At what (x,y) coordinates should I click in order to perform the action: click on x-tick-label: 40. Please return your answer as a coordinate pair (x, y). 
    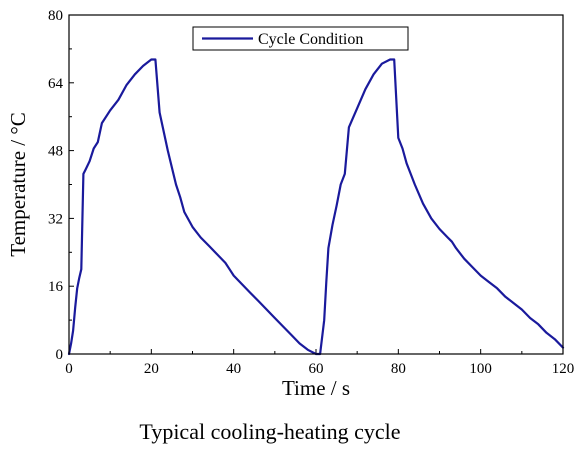
    Looking at the image, I should click on (233, 369).